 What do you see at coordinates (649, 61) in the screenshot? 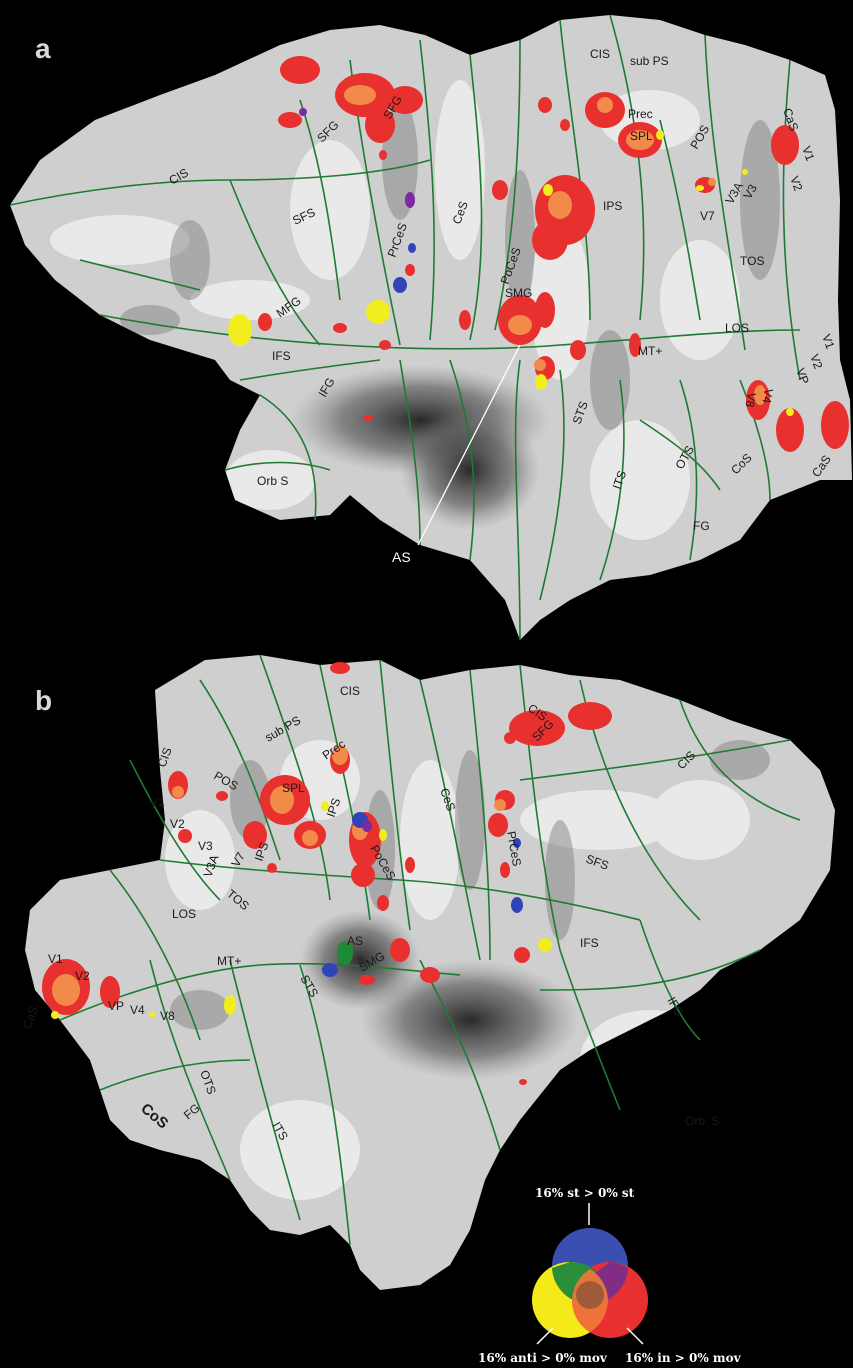
I see `region-label: sub PS` at bounding box center [649, 61].